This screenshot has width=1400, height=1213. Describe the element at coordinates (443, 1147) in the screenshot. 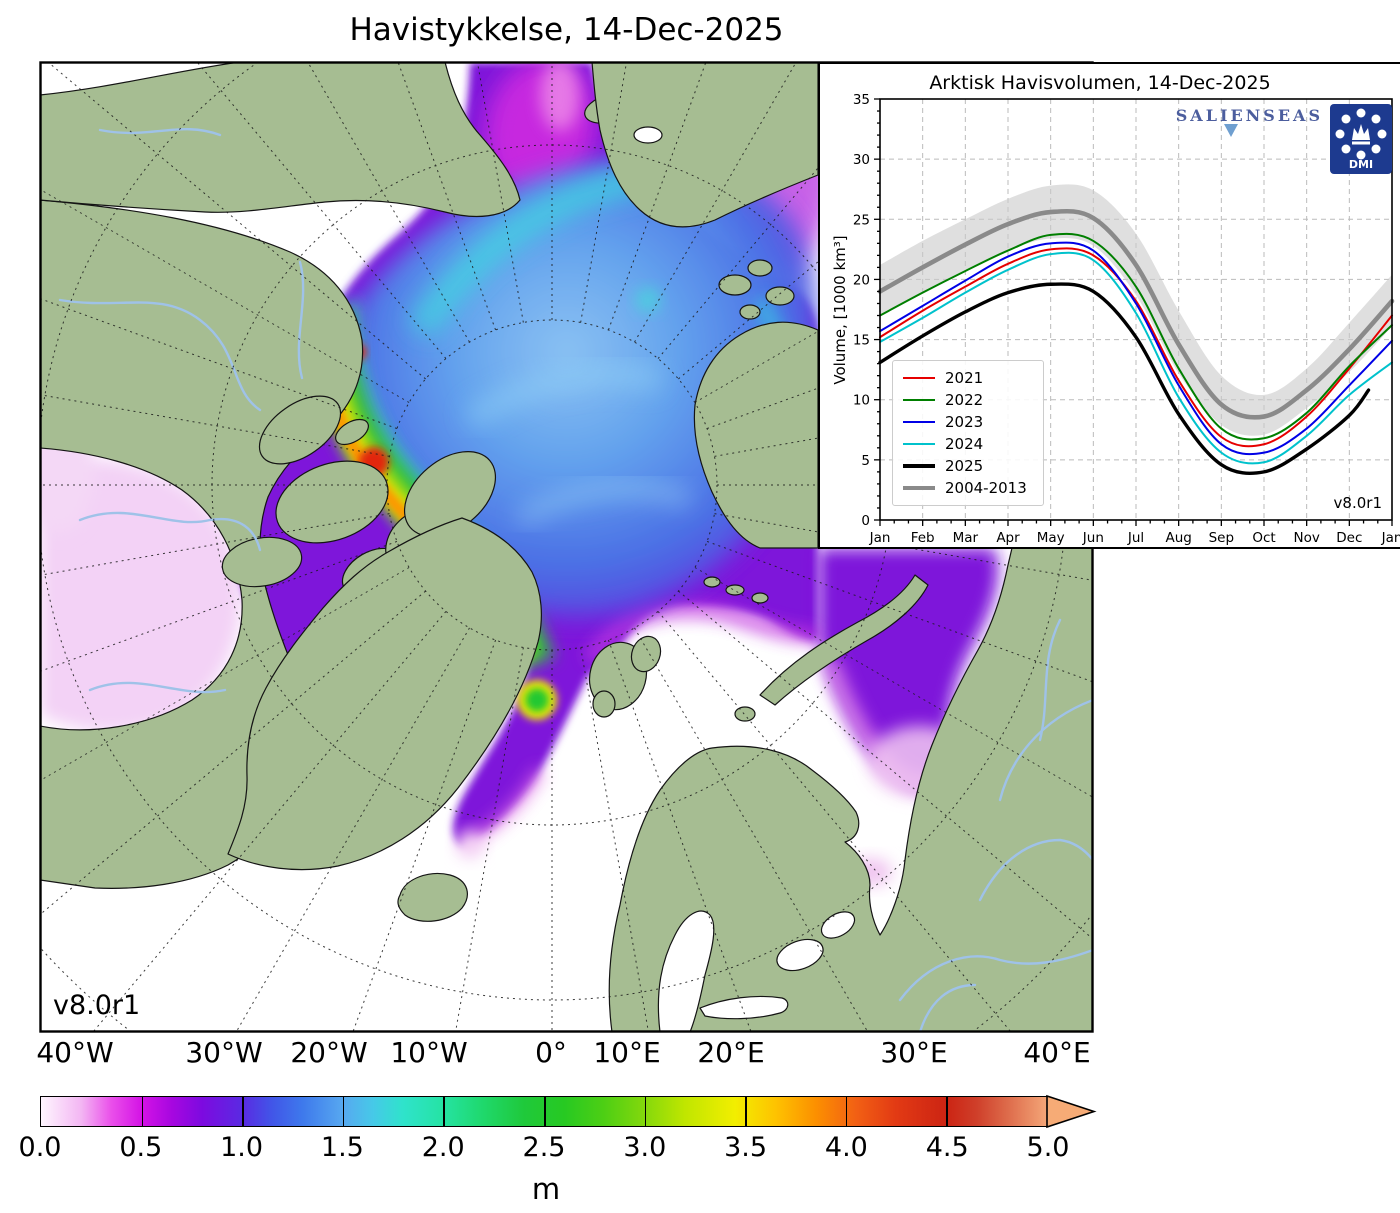

I see `colorbar-tick-label: 2.0` at that location.